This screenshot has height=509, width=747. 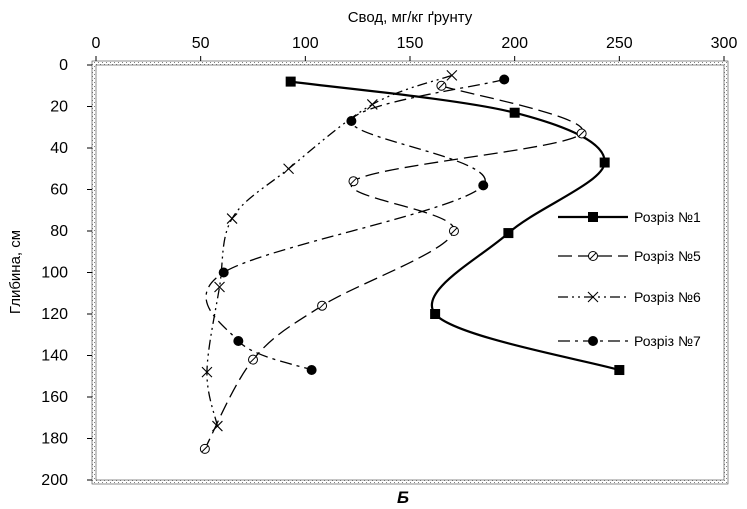 What do you see at coordinates (54, 480) in the screenshot?
I see `y-tick-label: 200` at bounding box center [54, 480].